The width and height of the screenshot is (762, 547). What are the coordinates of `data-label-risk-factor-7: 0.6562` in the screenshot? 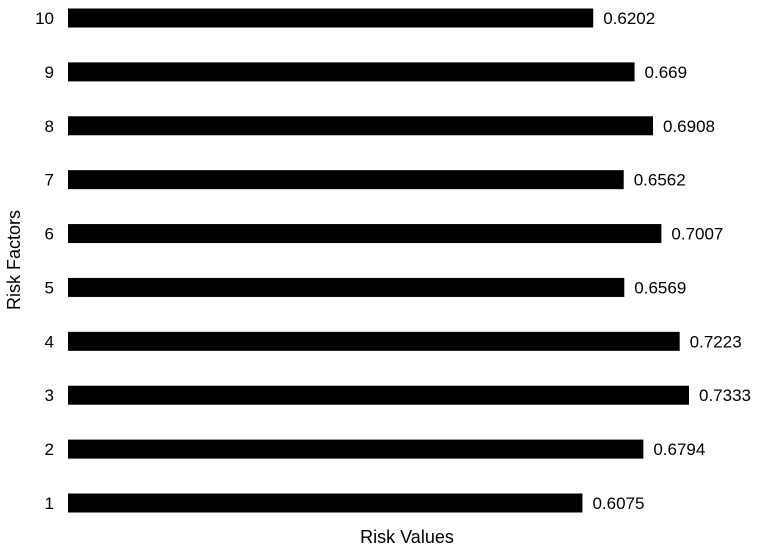 It's located at (660, 180).